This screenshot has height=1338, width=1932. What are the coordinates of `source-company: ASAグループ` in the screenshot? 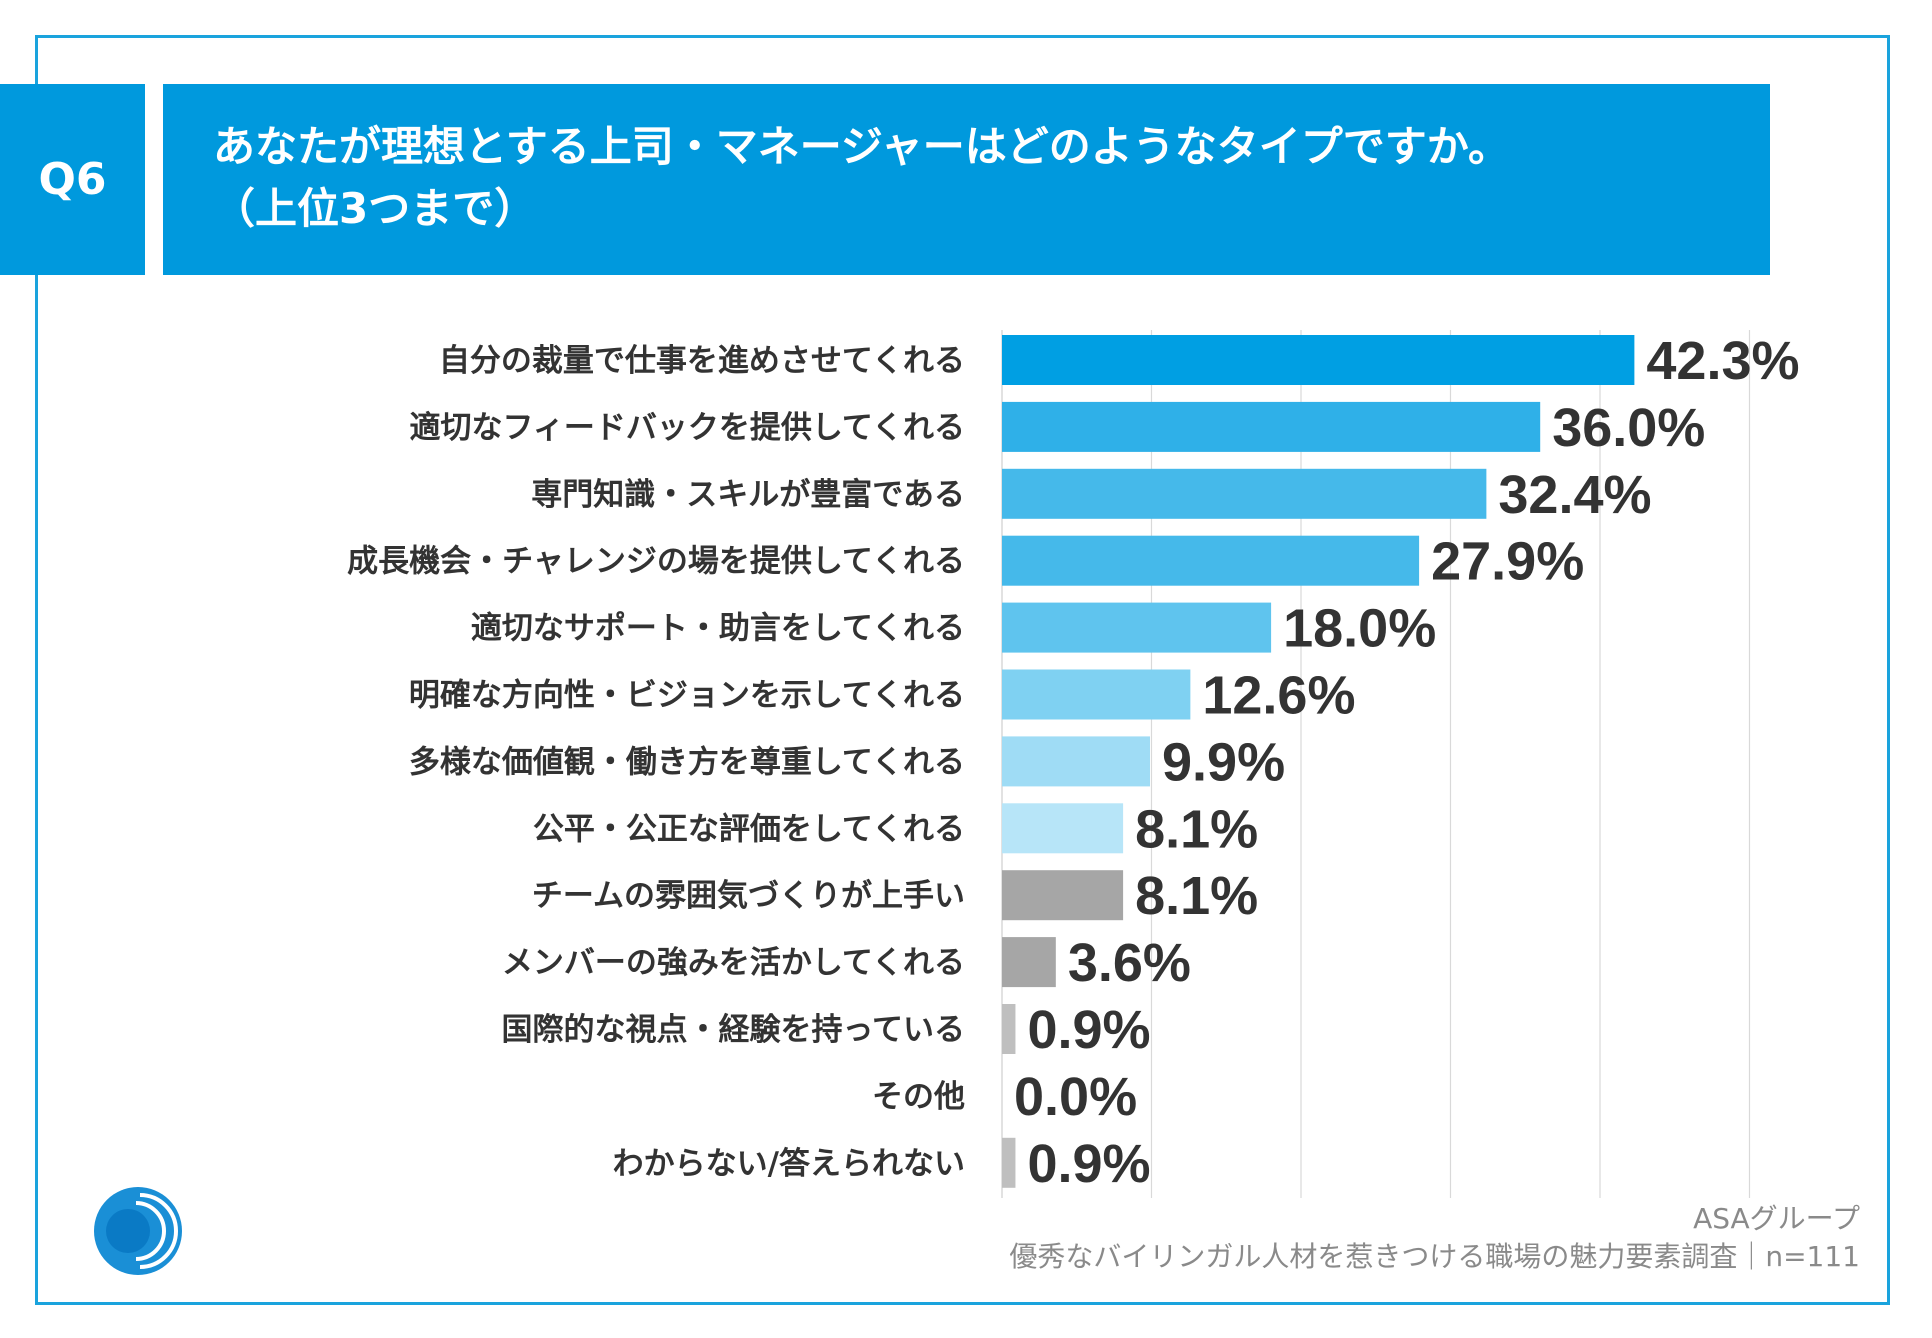 It's located at (1776, 1218).